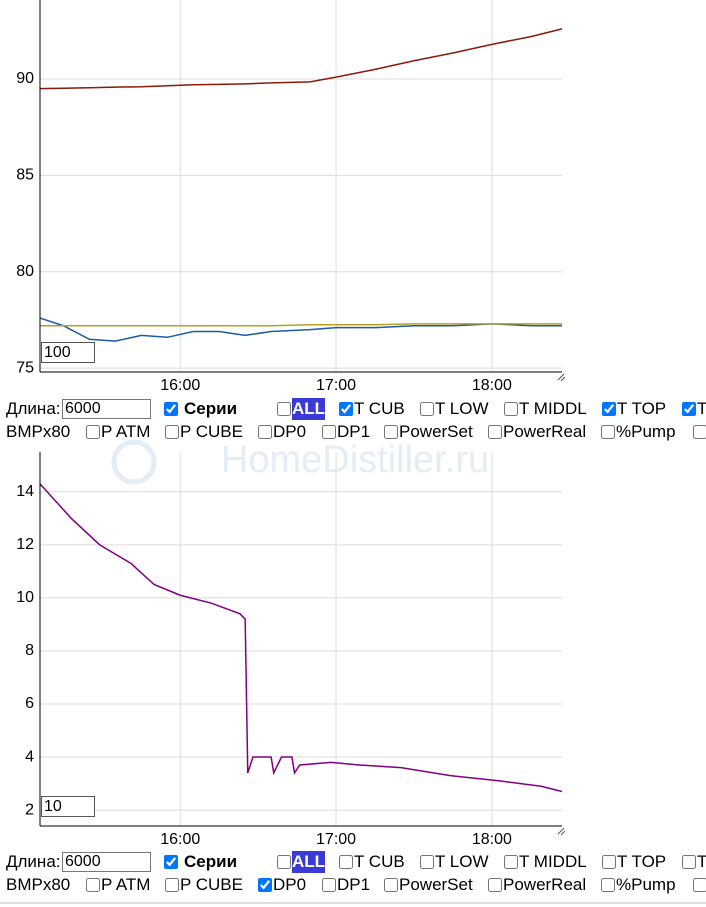 The image size is (706, 907). I want to click on y-tick-label: 6, so click(29, 703).